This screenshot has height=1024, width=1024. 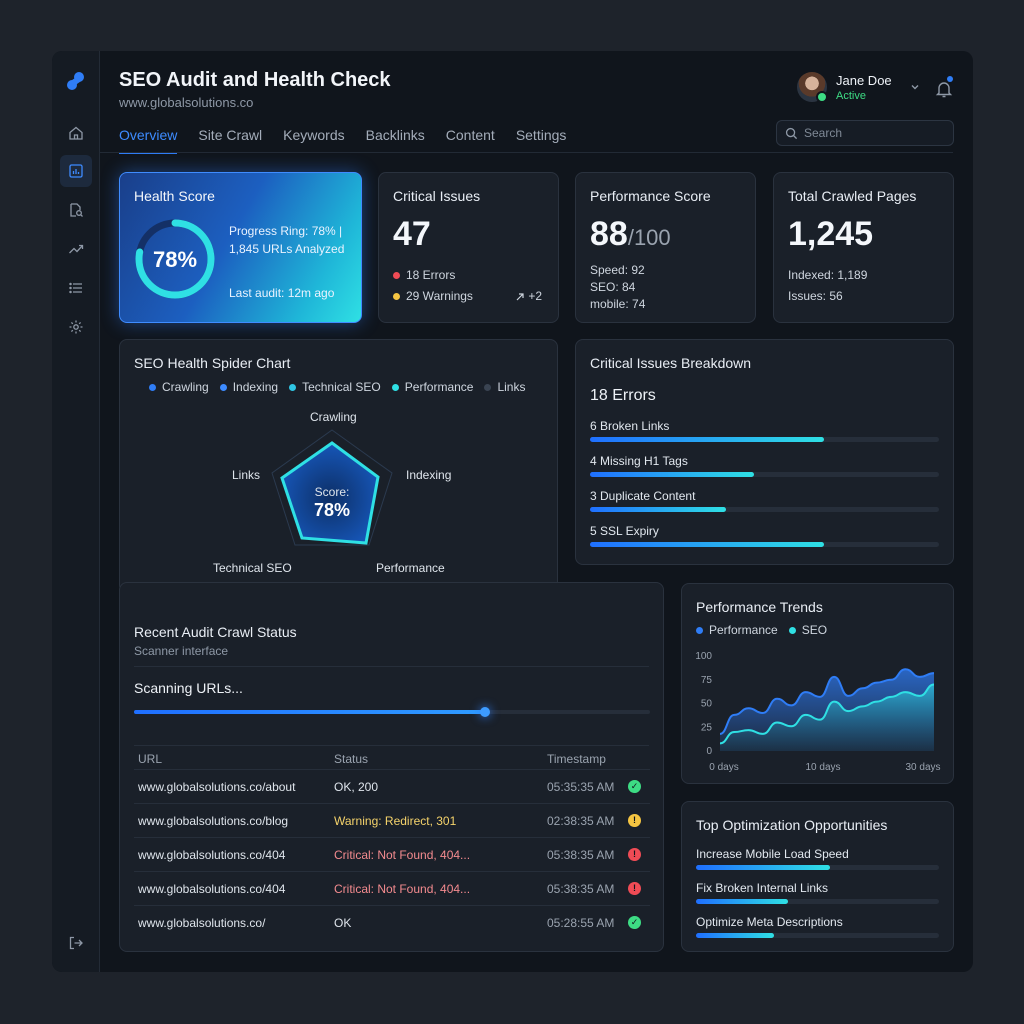 I want to click on critical-issues-title: Critical Issues, so click(x=437, y=196).